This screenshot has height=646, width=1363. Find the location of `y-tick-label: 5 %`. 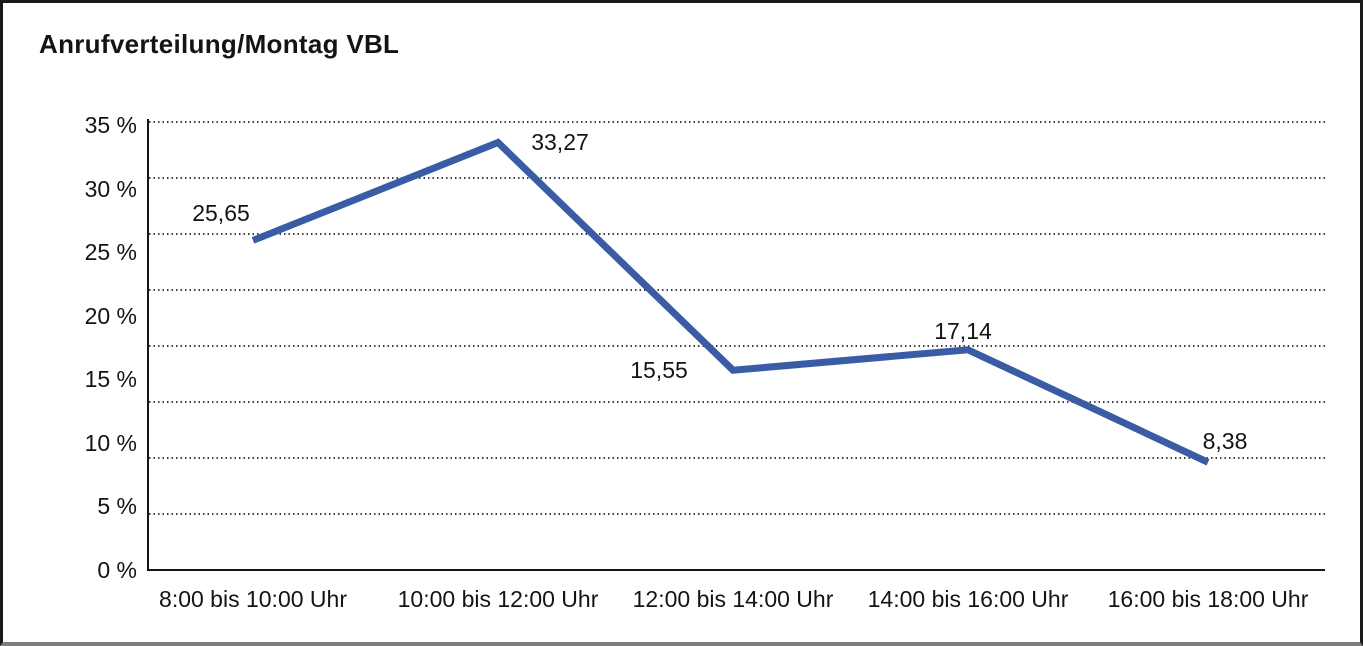

y-tick-label: 5 % is located at coordinates (117, 506).